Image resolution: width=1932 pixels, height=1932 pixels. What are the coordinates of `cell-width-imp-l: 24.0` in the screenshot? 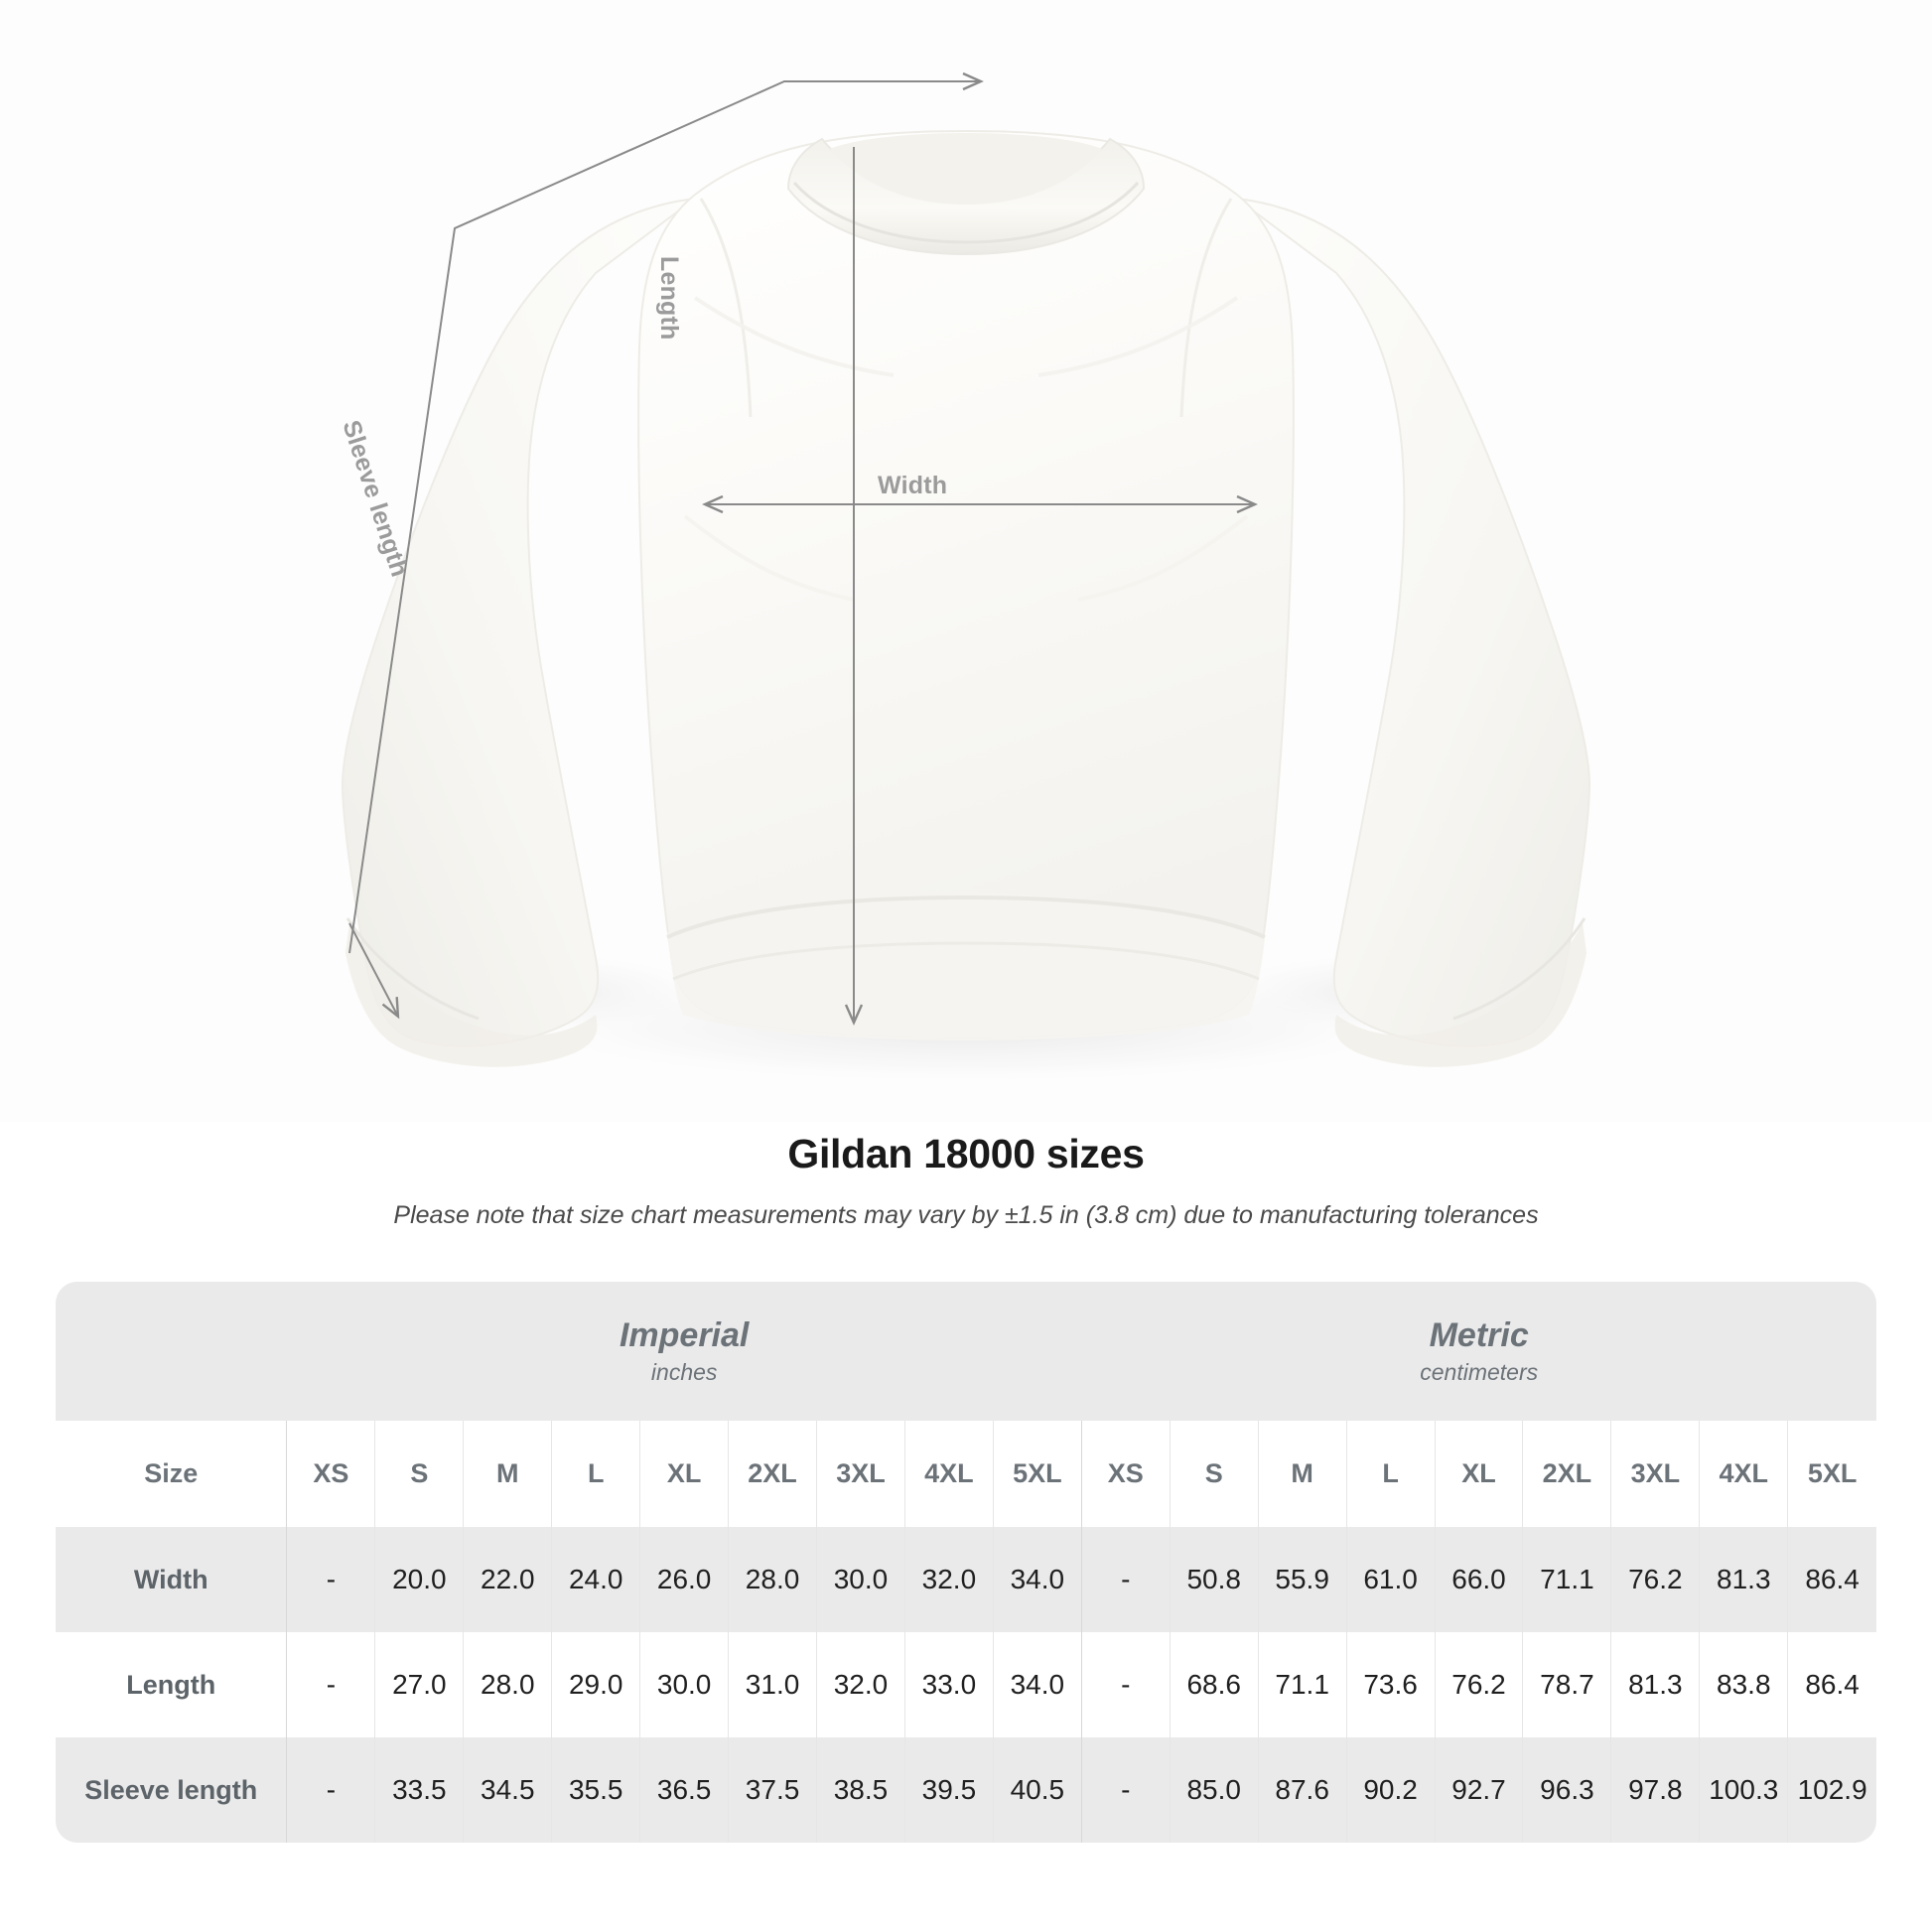 It's located at (596, 1579).